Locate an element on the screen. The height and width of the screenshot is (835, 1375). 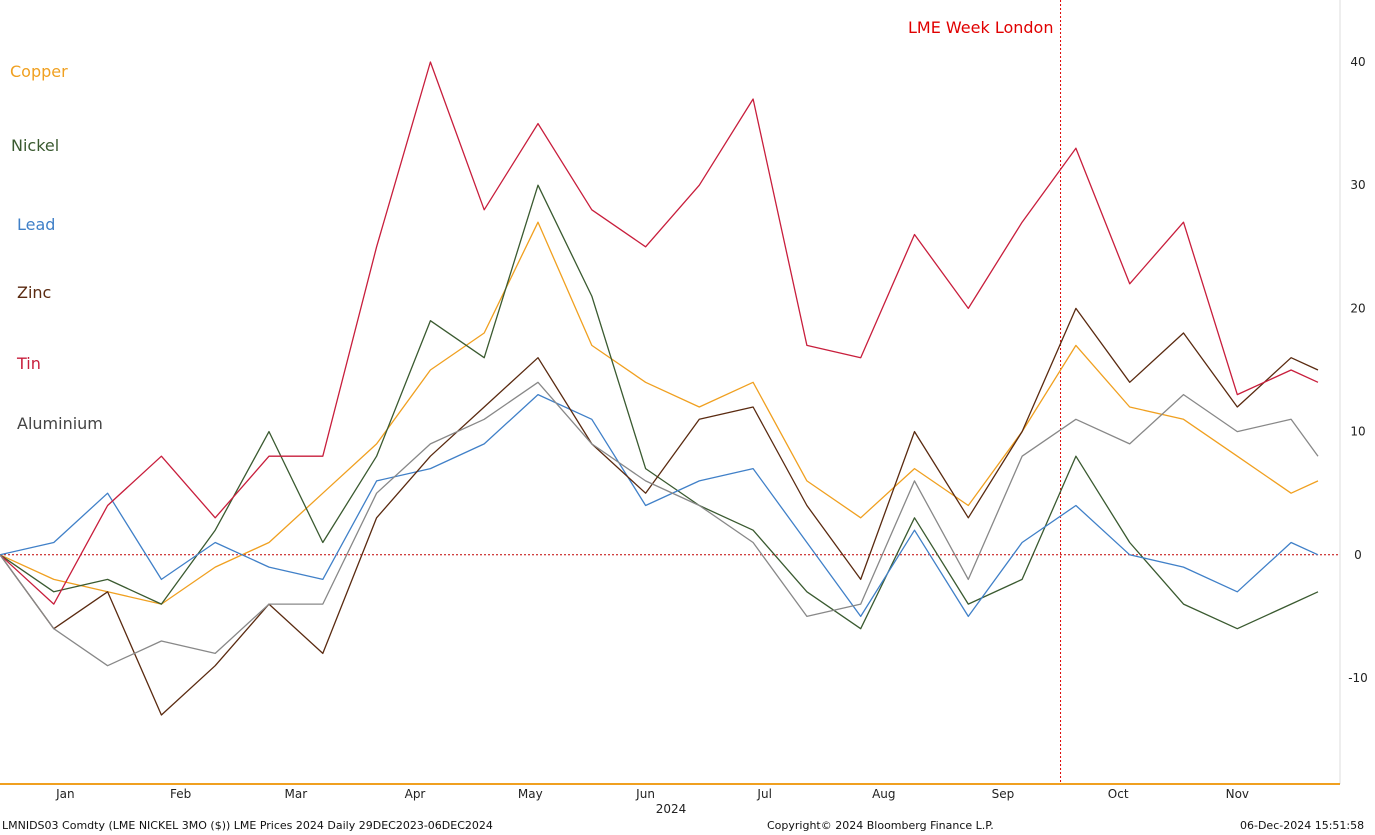
legend-zinc: Zinc is located at coordinates (34, 292).